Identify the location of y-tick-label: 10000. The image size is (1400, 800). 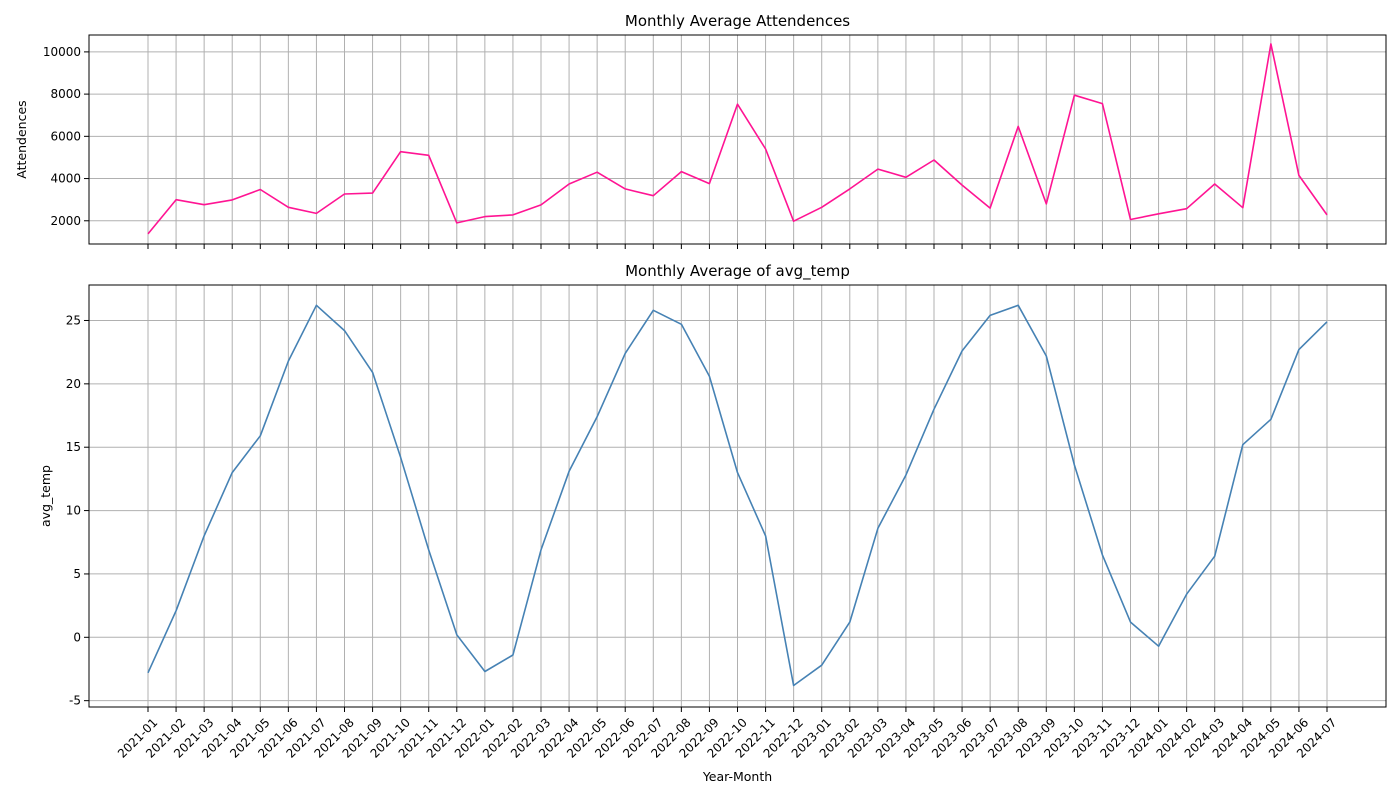
(62, 52).